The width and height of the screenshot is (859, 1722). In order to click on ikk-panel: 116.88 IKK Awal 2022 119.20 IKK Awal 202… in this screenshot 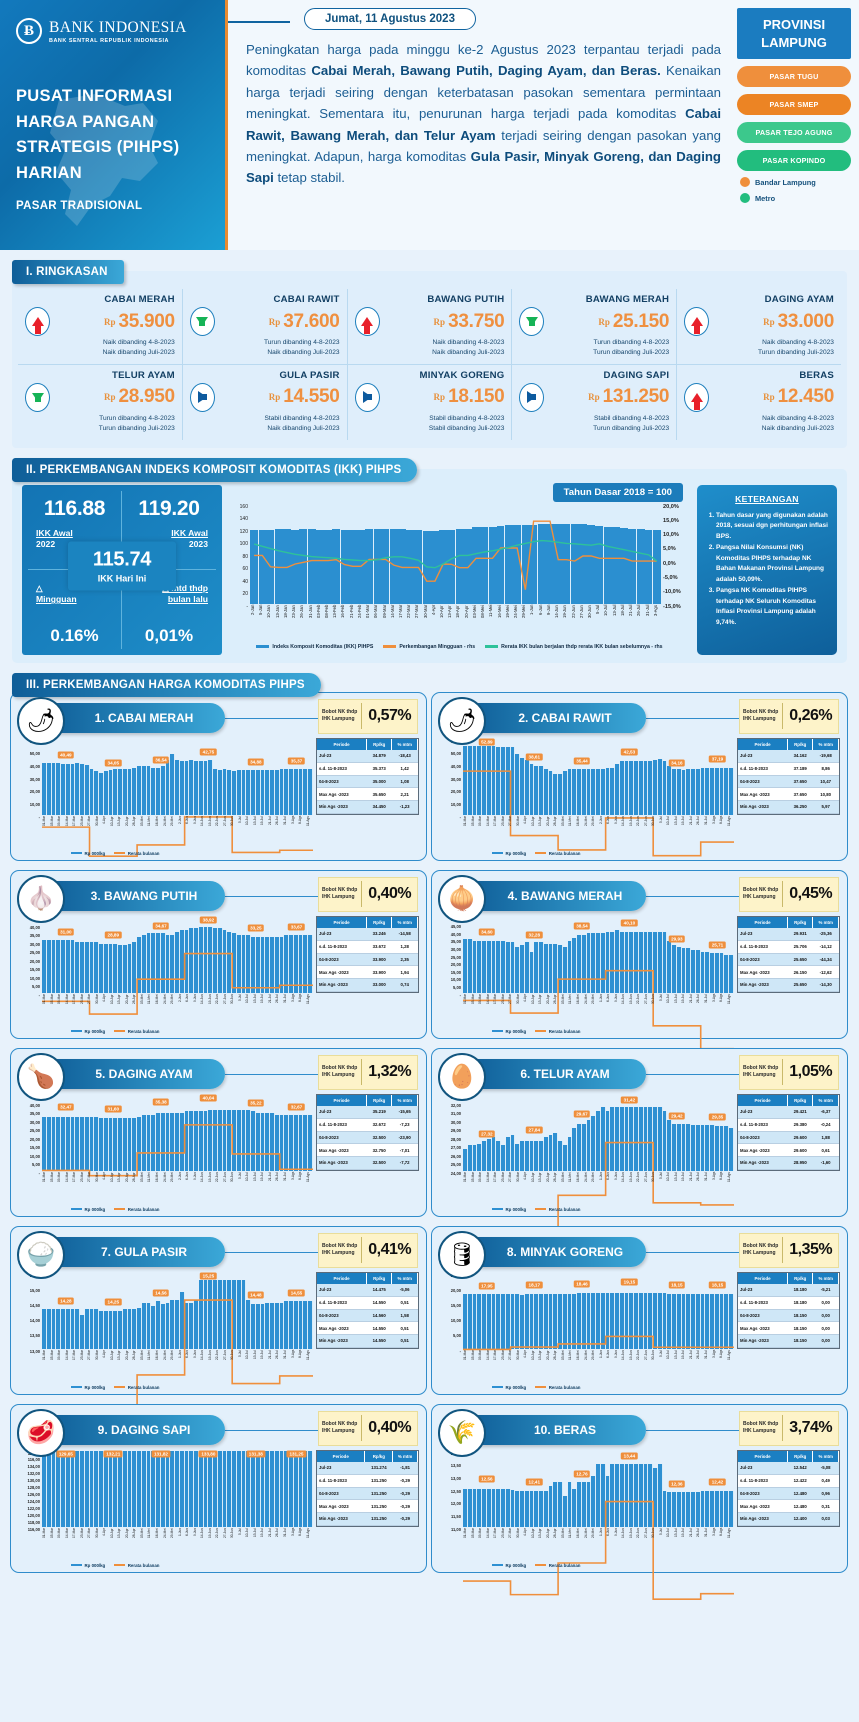, I will do `click(429, 565)`.